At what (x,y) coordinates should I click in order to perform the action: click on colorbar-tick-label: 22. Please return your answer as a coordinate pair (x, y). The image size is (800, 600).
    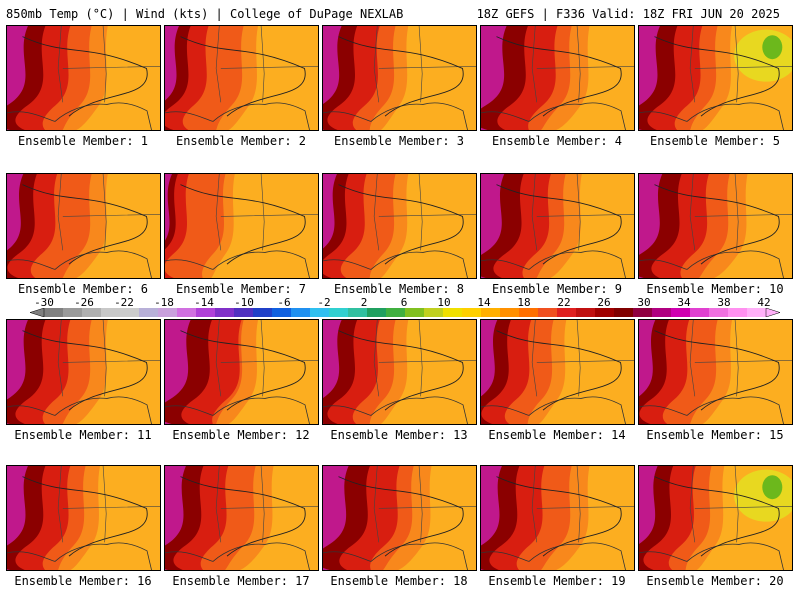
    Looking at the image, I should click on (564, 302).